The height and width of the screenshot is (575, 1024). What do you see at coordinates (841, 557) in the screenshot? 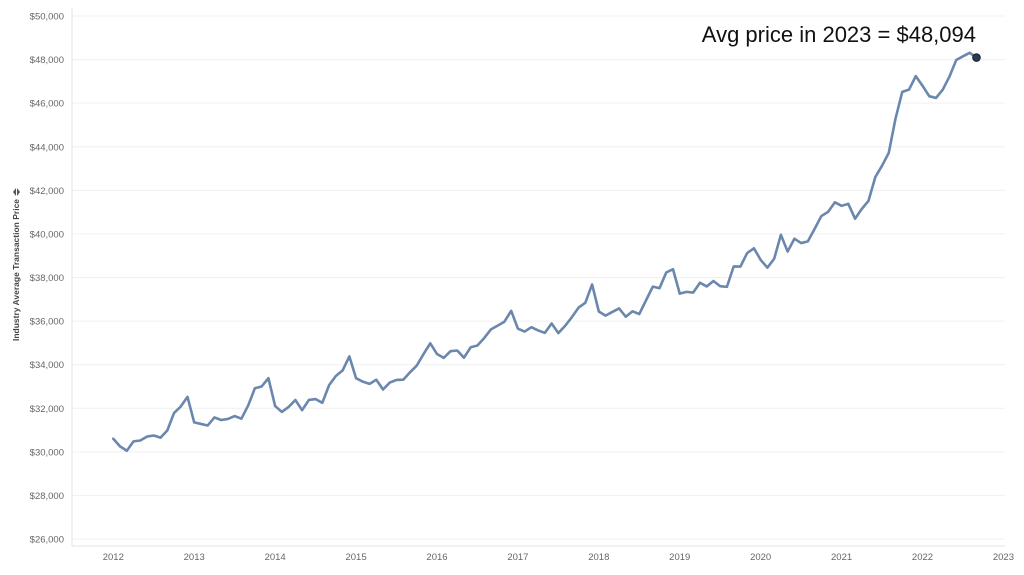
I see `x-tick-label: 2021` at bounding box center [841, 557].